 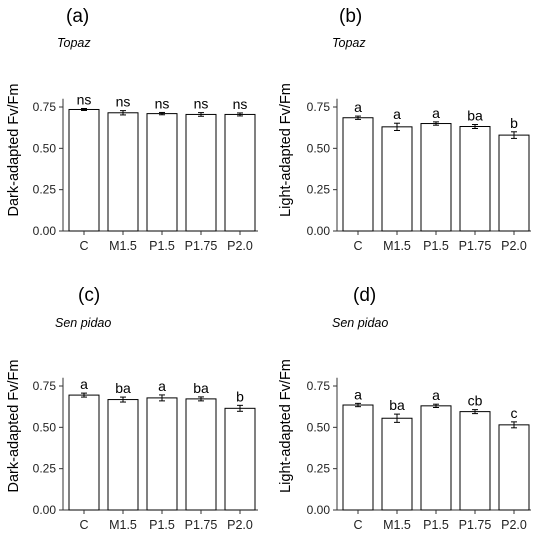 What do you see at coordinates (77, 16) in the screenshot?
I see `panel-label: (a)` at bounding box center [77, 16].